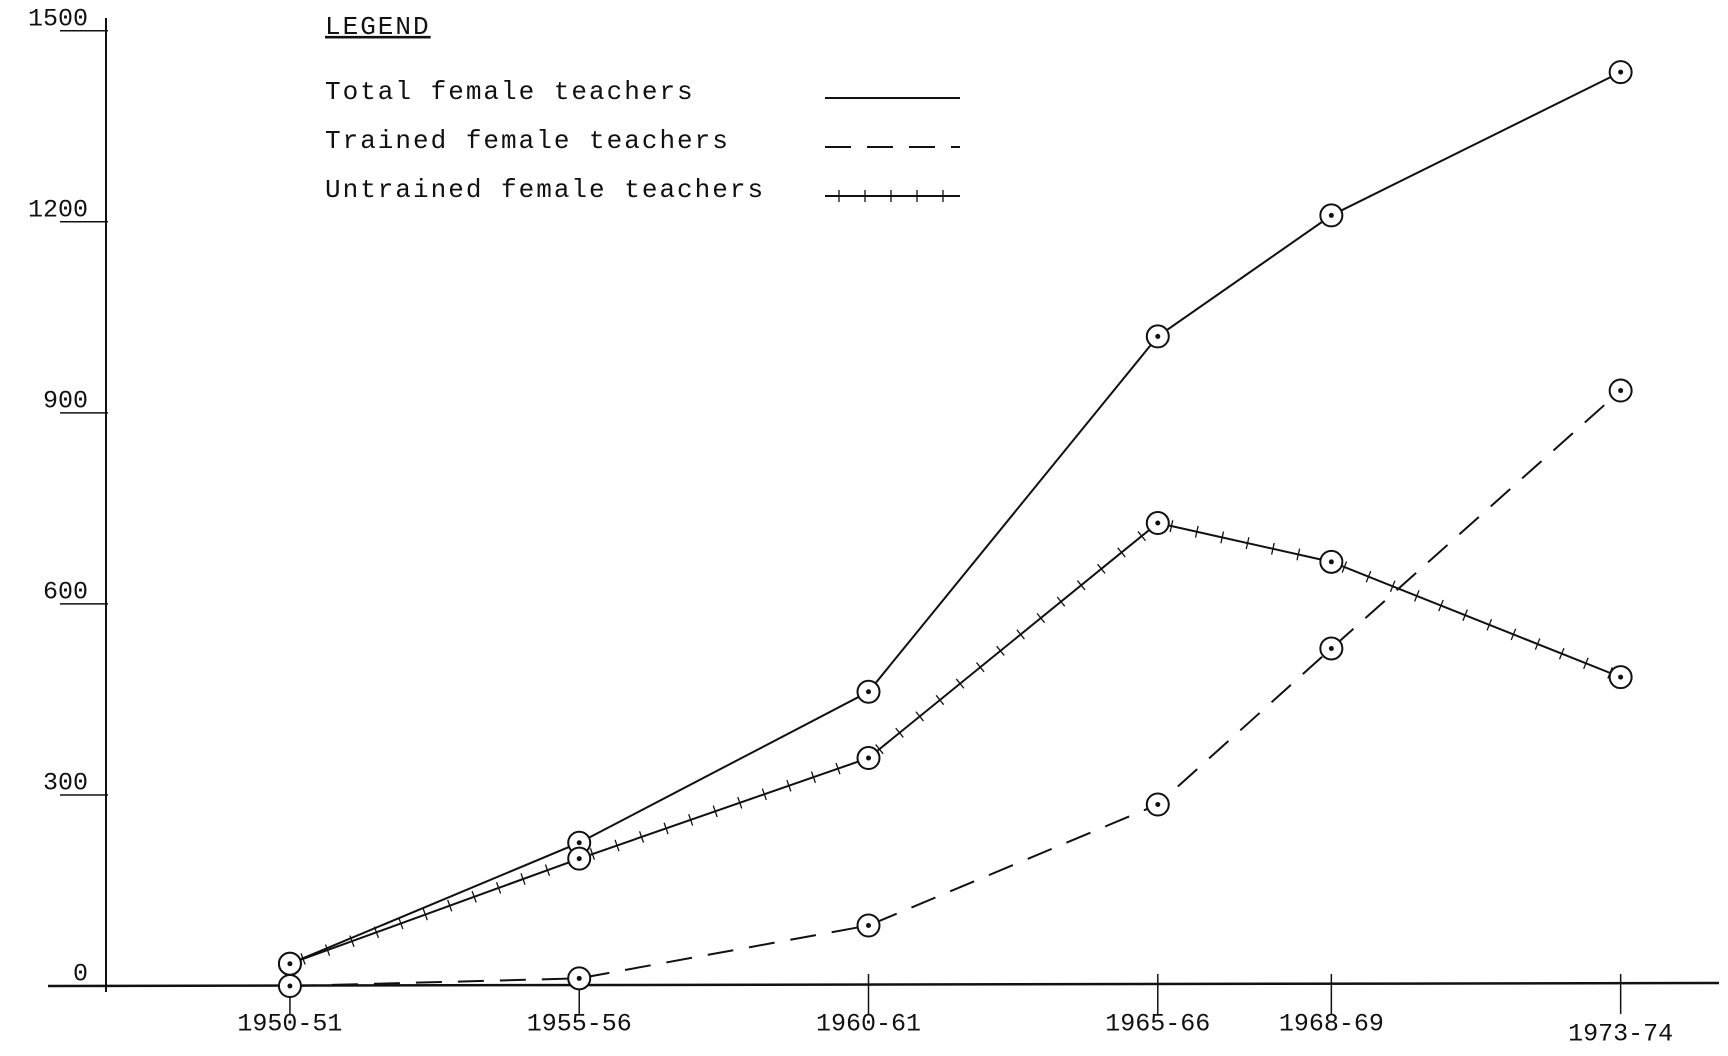 This screenshot has width=1728, height=1056. What do you see at coordinates (527, 141) in the screenshot?
I see `legend-label: Trained female teachers` at bounding box center [527, 141].